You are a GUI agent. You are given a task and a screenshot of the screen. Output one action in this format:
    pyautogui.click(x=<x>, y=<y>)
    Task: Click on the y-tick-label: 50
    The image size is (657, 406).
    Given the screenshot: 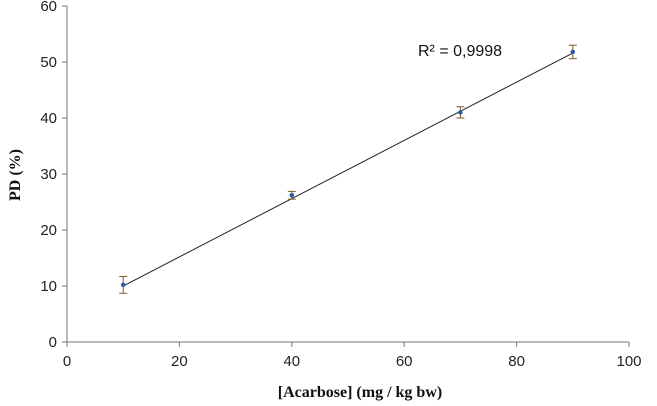 What is the action you would take?
    pyautogui.click(x=48, y=62)
    